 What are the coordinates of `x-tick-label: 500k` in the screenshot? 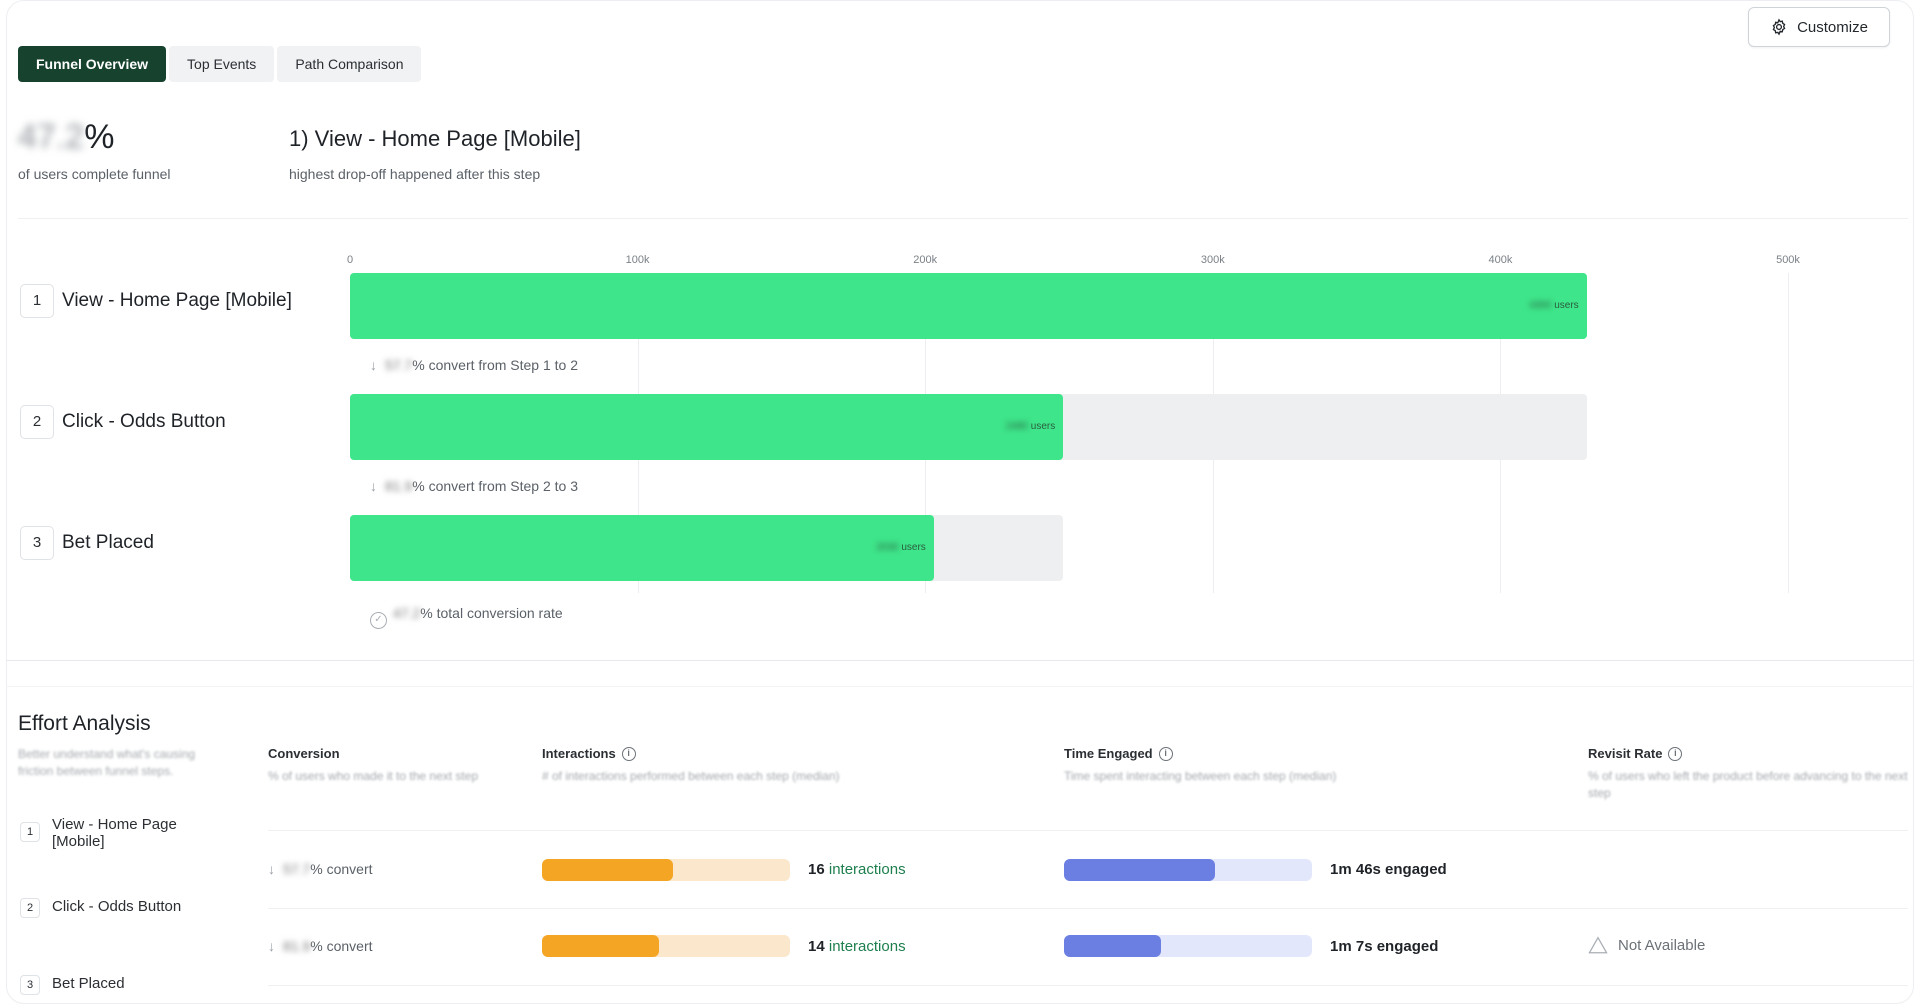 It's located at (1788, 260).